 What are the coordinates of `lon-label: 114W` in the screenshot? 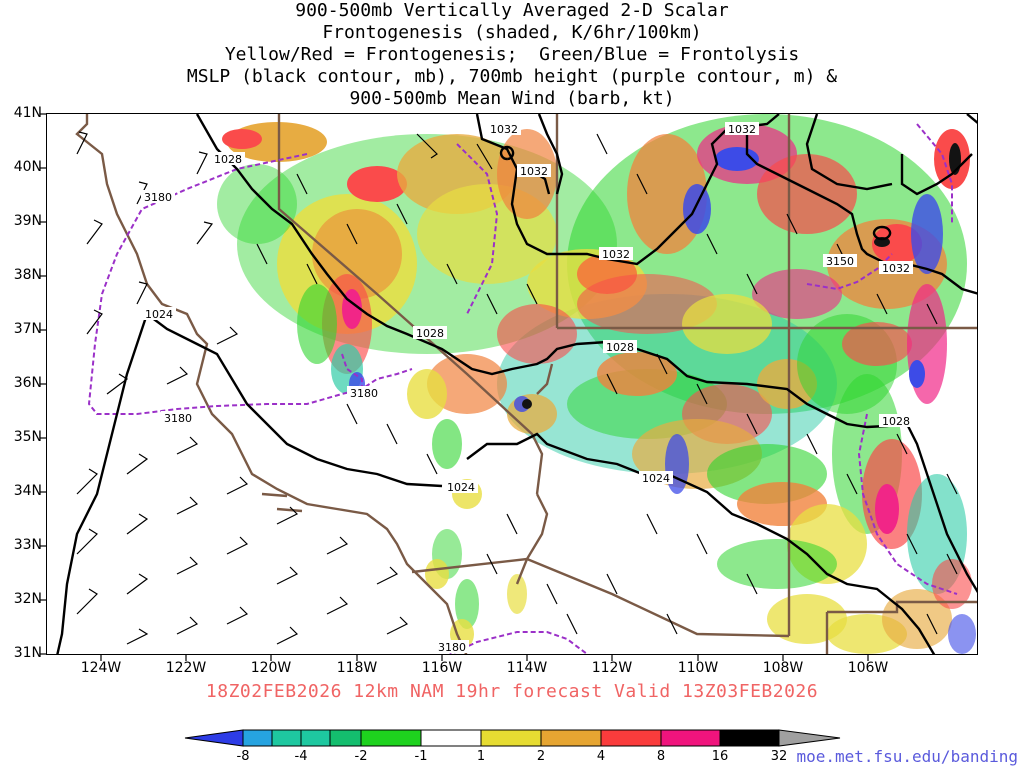 It's located at (527, 668).